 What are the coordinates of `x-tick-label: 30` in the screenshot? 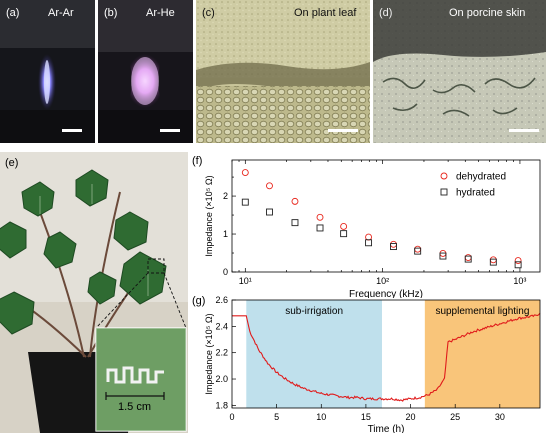 It's located at (500, 417).